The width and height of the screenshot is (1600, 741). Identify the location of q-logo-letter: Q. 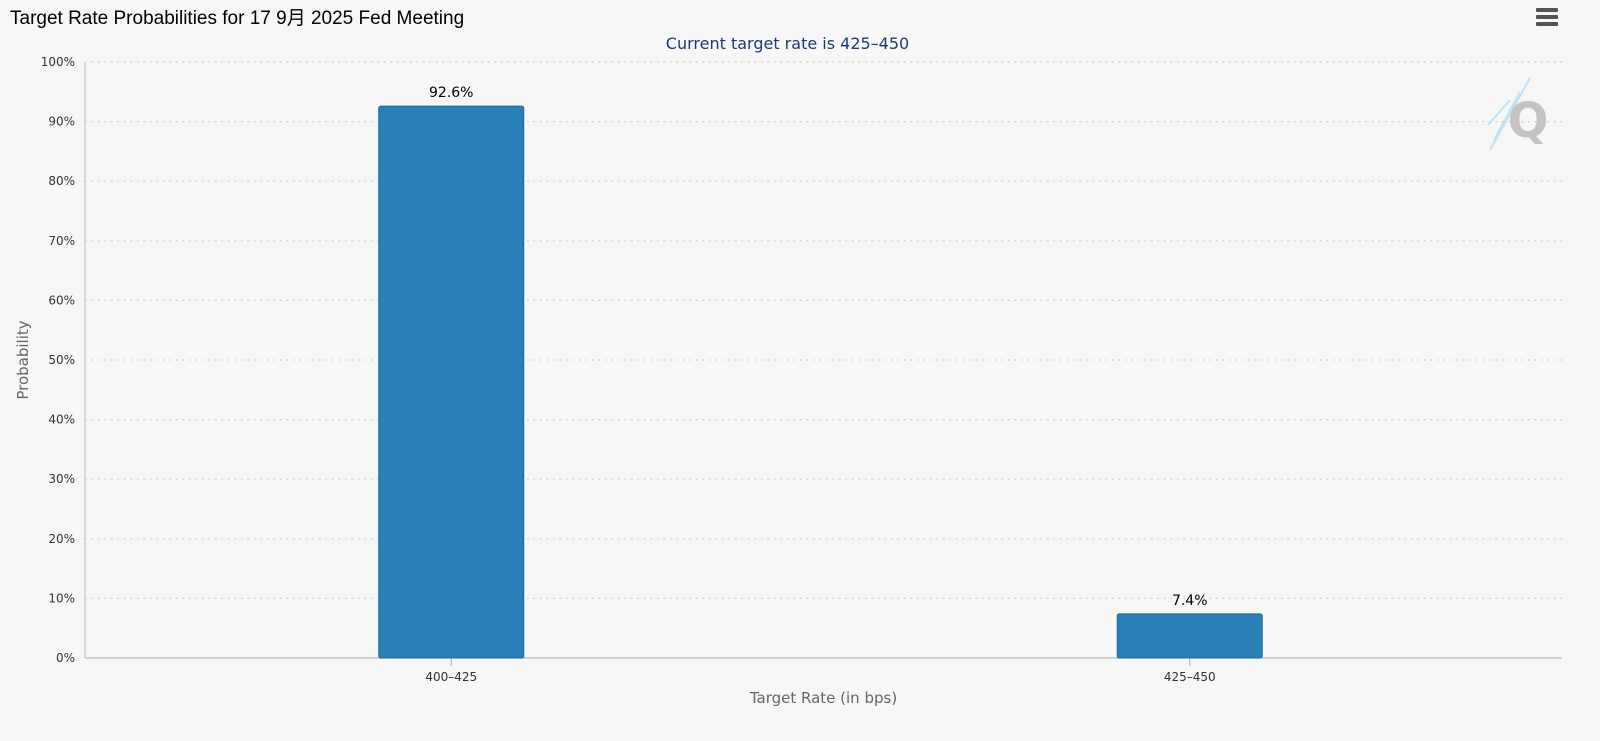
(1528, 121).